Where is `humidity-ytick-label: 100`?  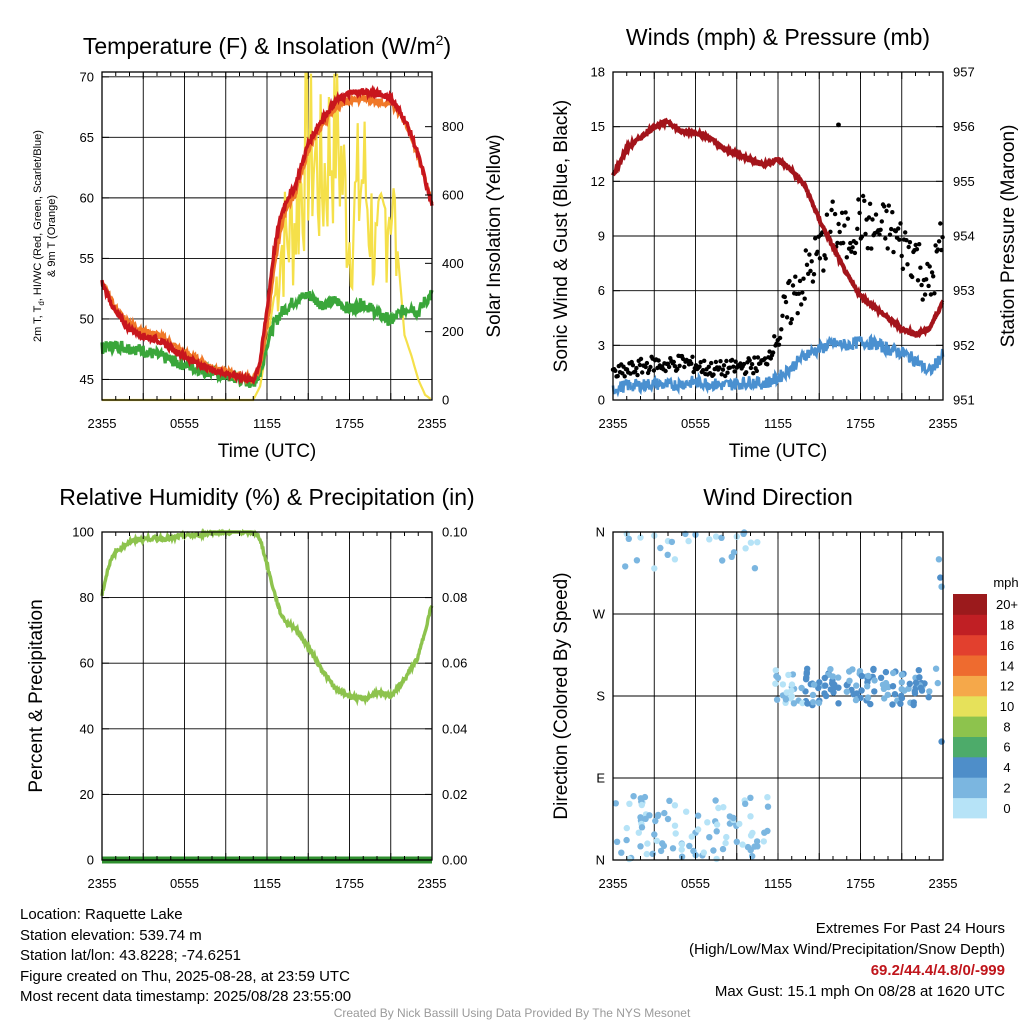
humidity-ytick-label: 100 is located at coordinates (83, 532).